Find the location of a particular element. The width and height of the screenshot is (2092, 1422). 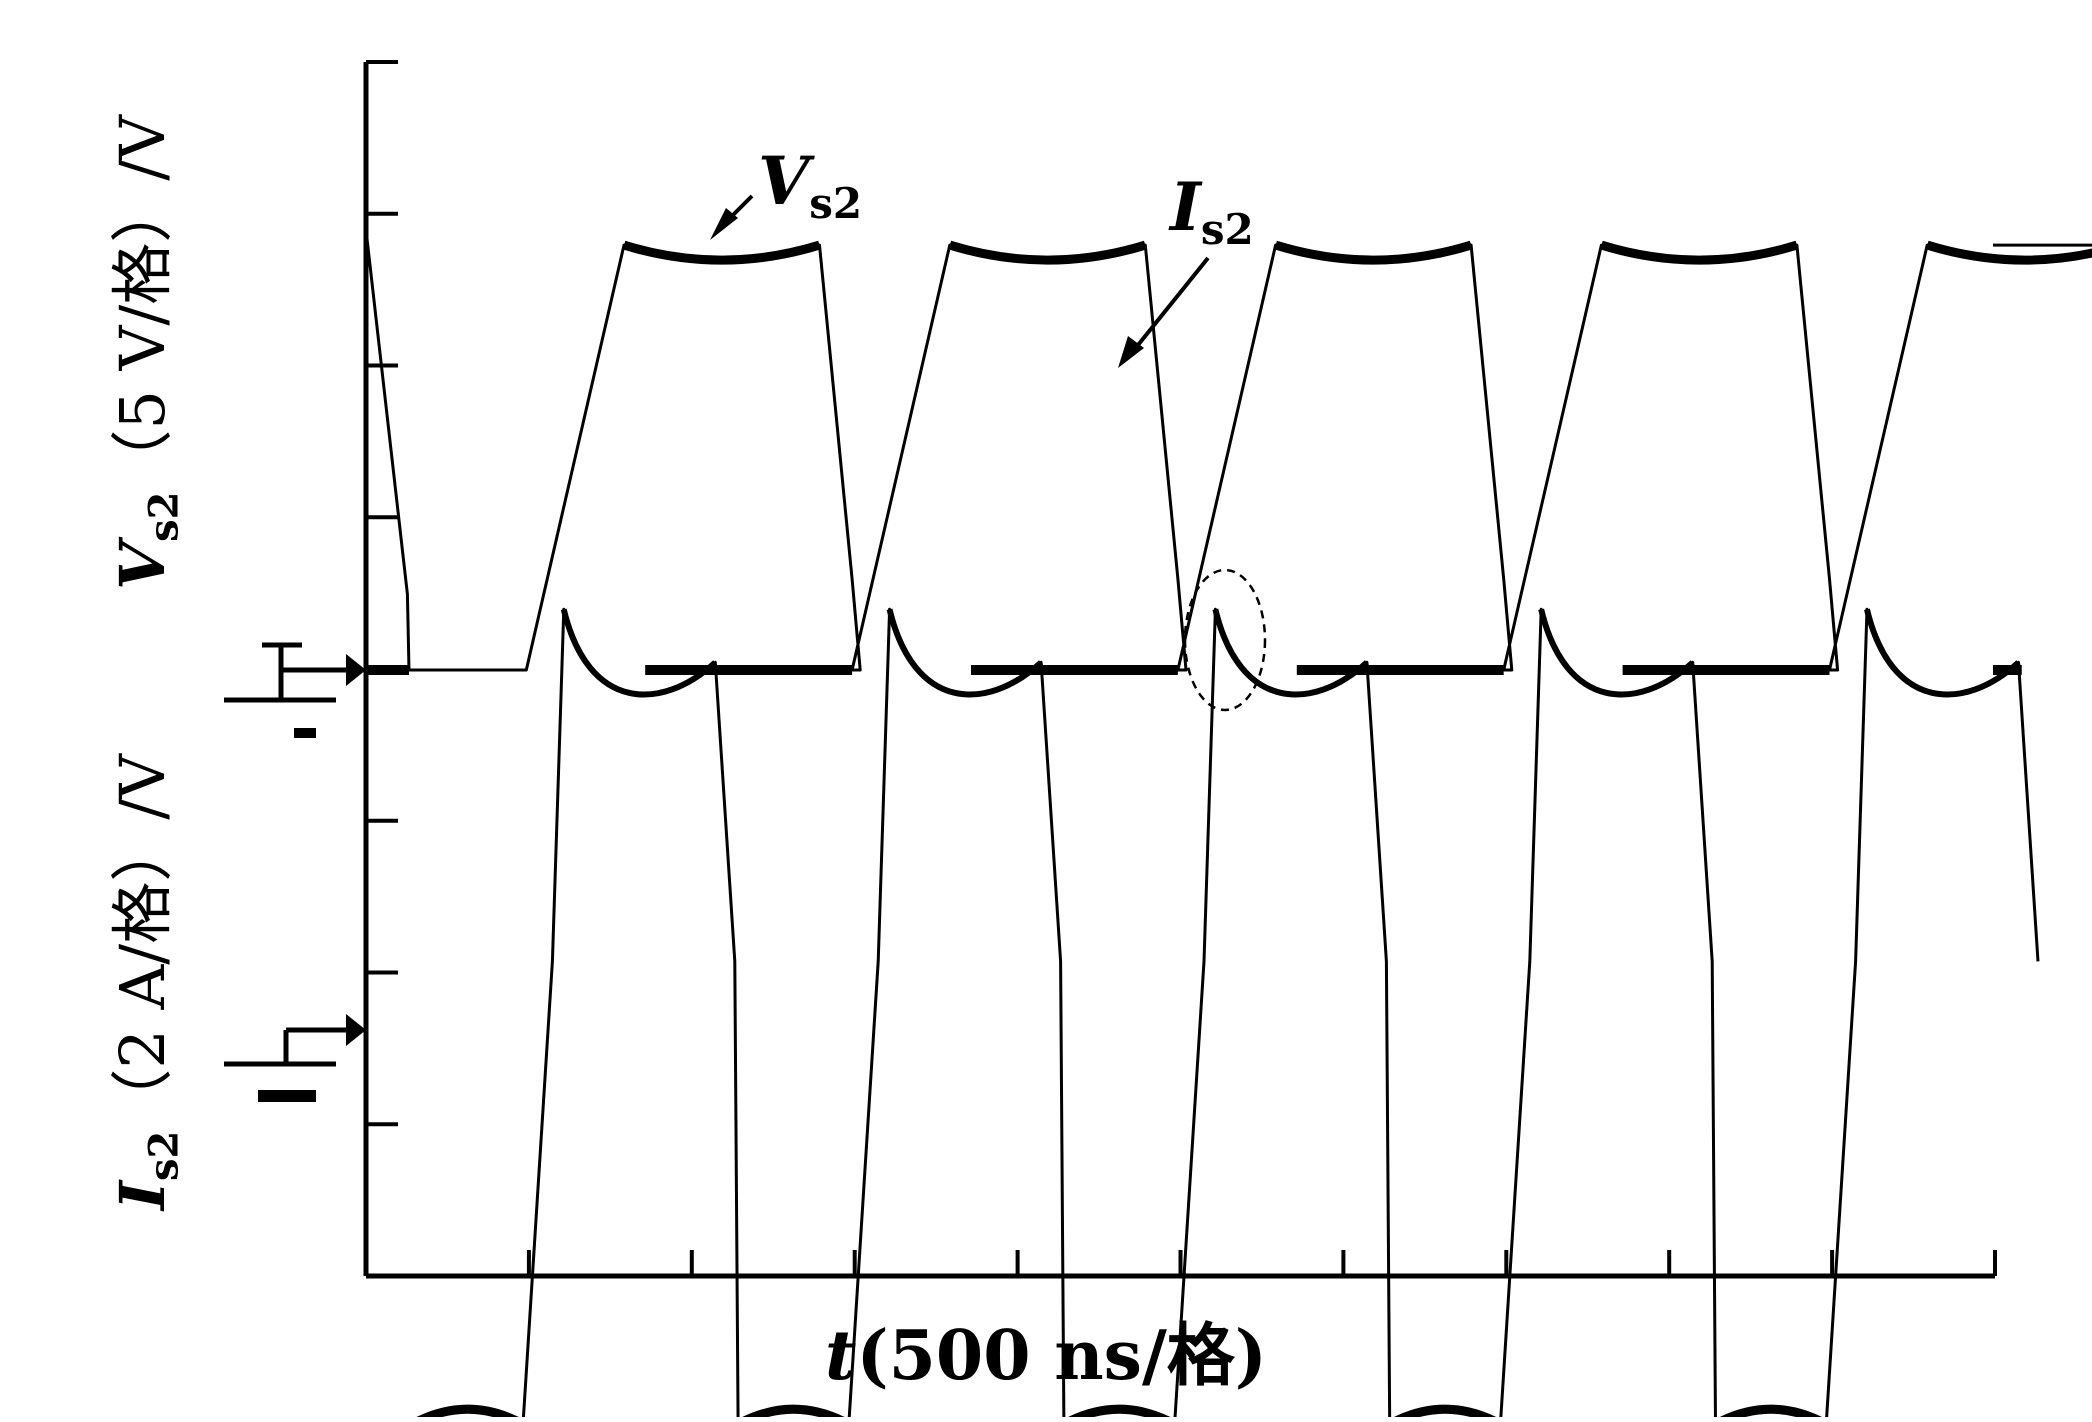

series-label-vs2: Vs2 is located at coordinates (810, 185).